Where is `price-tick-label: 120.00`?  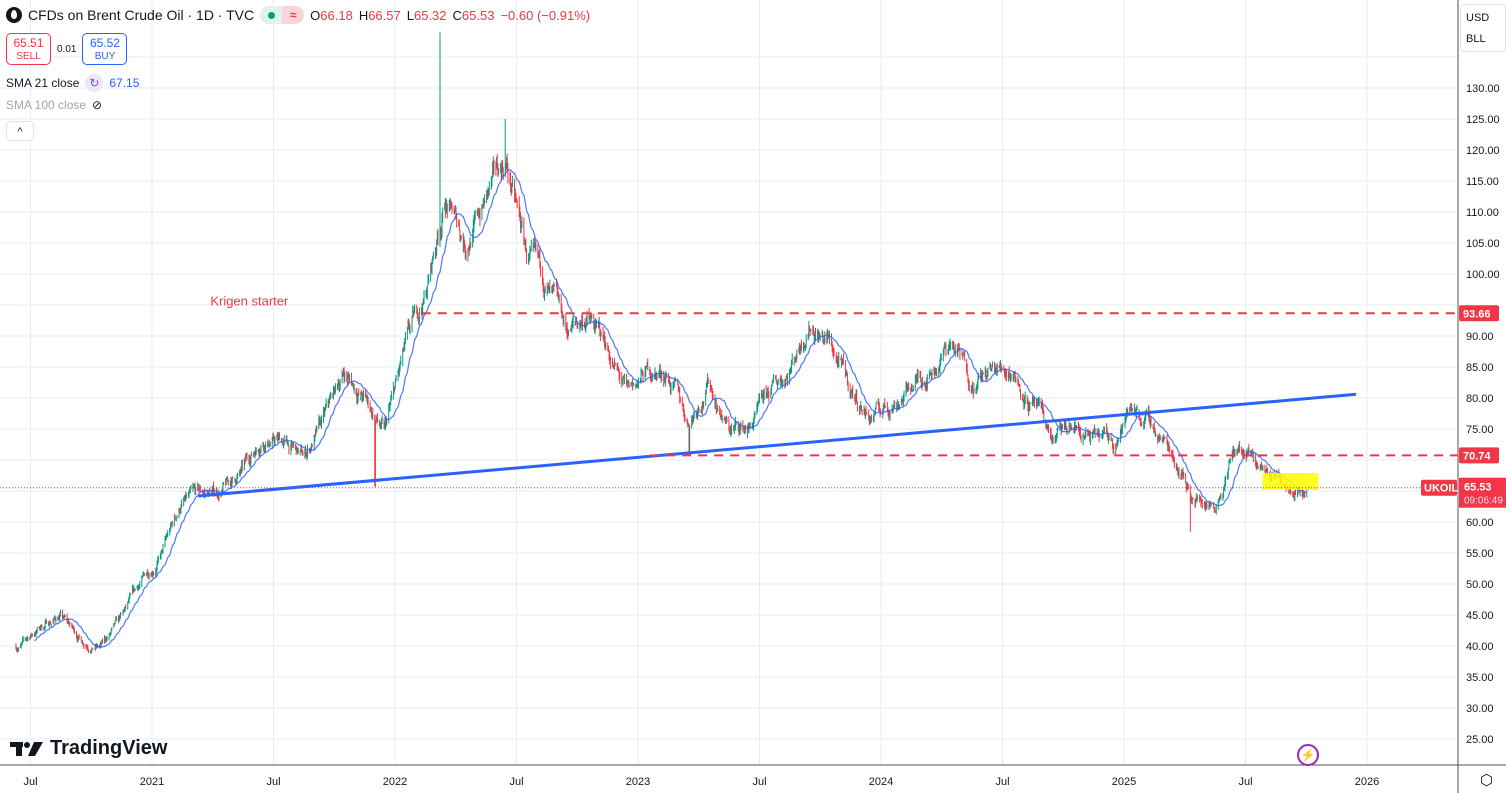
price-tick-label: 120.00 is located at coordinates (1483, 151).